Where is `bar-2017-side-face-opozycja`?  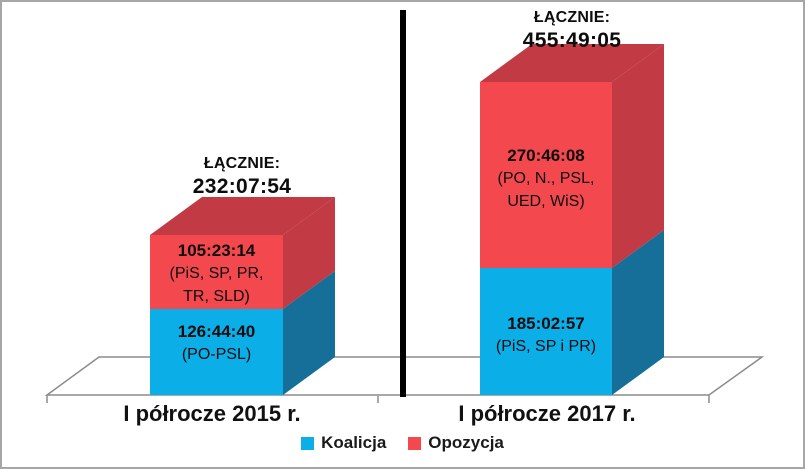
bar-2017-side-face-opozycja is located at coordinates (638, 156).